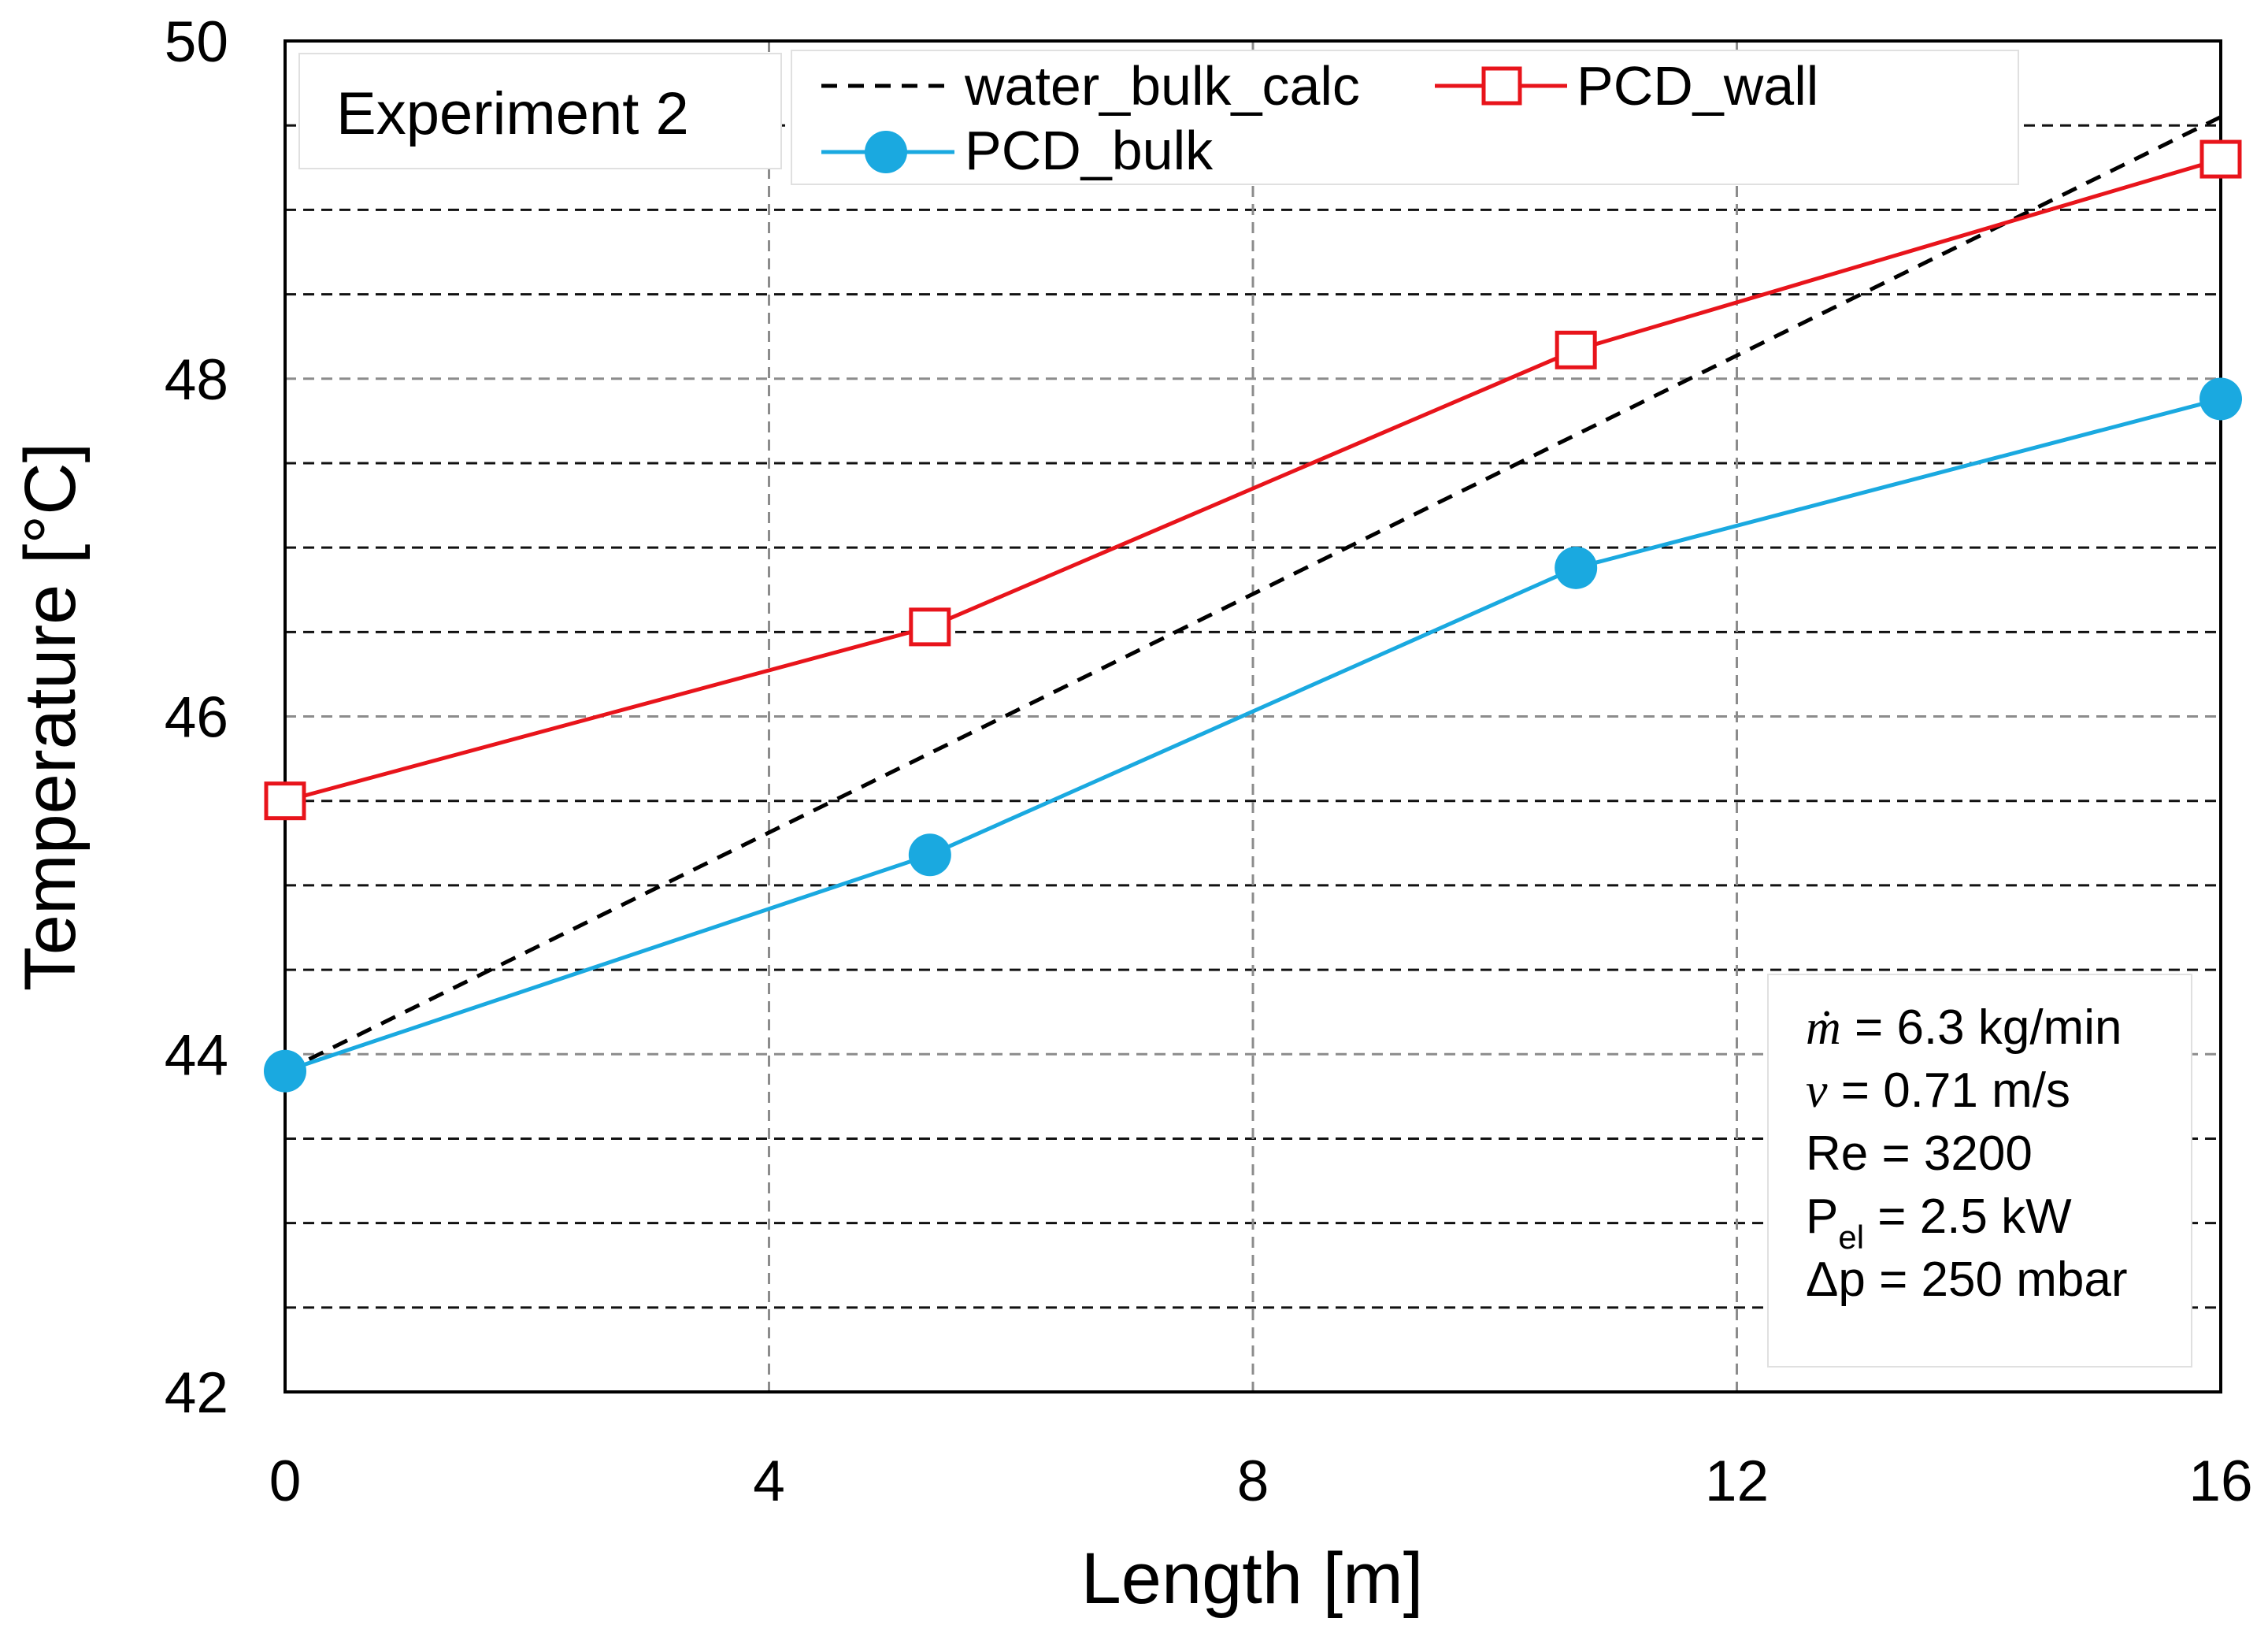 The width and height of the screenshot is (2268, 1644). Describe the element at coordinates (50, 717) in the screenshot. I see `y-axis-title: Temperature [°C]` at that location.